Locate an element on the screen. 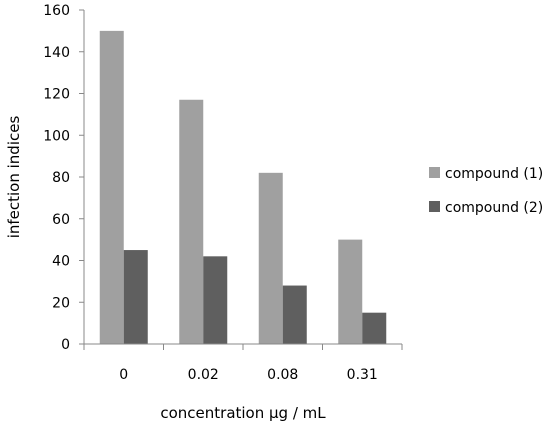 The image size is (550, 427). x-tick-label: 0.31 is located at coordinates (362, 375).